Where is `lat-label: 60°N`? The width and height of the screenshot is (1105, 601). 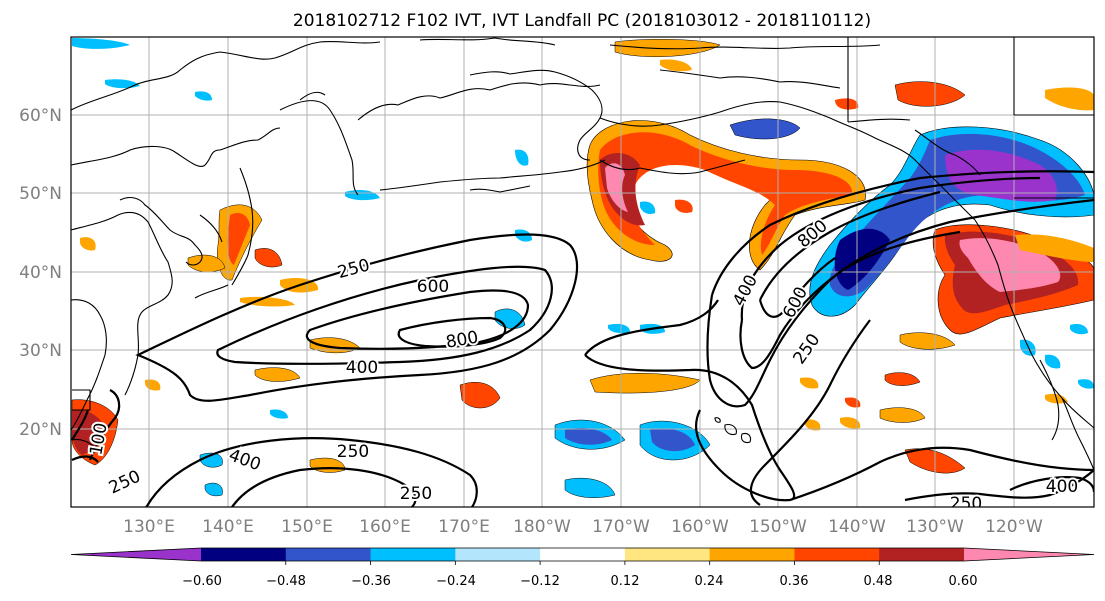
lat-label: 60°N is located at coordinates (40, 116).